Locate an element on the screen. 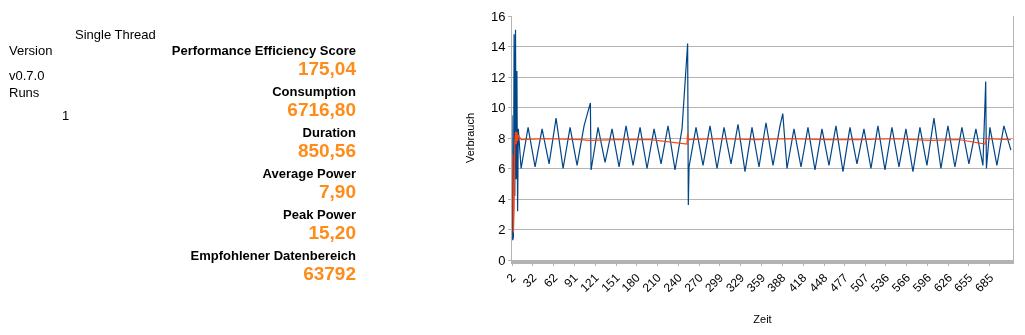  text: 63792 is located at coordinates (329, 274).